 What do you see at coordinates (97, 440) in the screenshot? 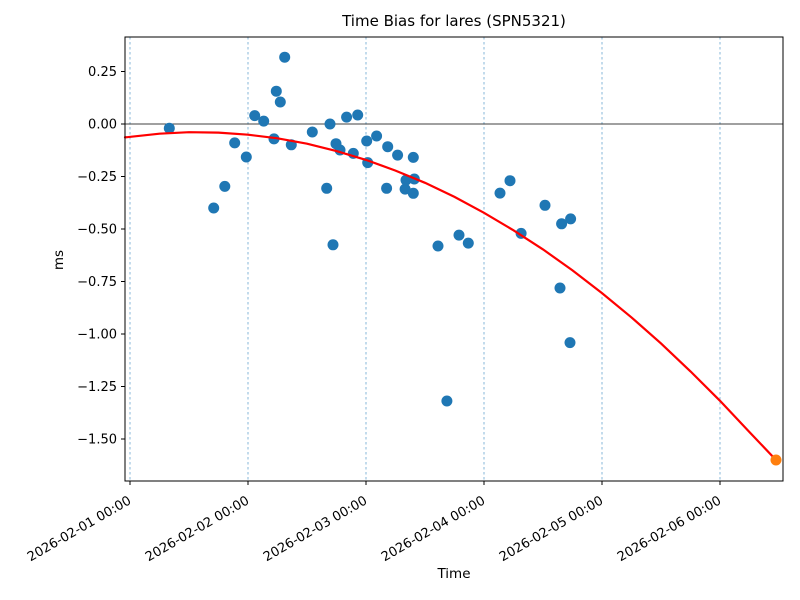
I see `y-tick-label: −1.50` at bounding box center [97, 440].